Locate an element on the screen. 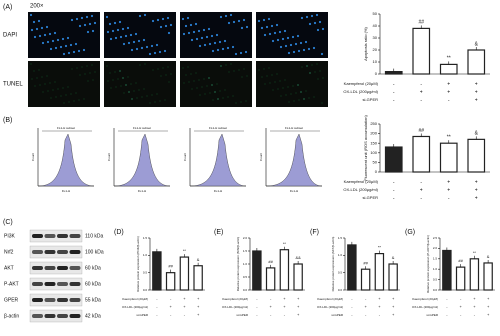 Image resolution: width=500 pixels, height=336 pixels. histogram is located at coordinates (294, 160).